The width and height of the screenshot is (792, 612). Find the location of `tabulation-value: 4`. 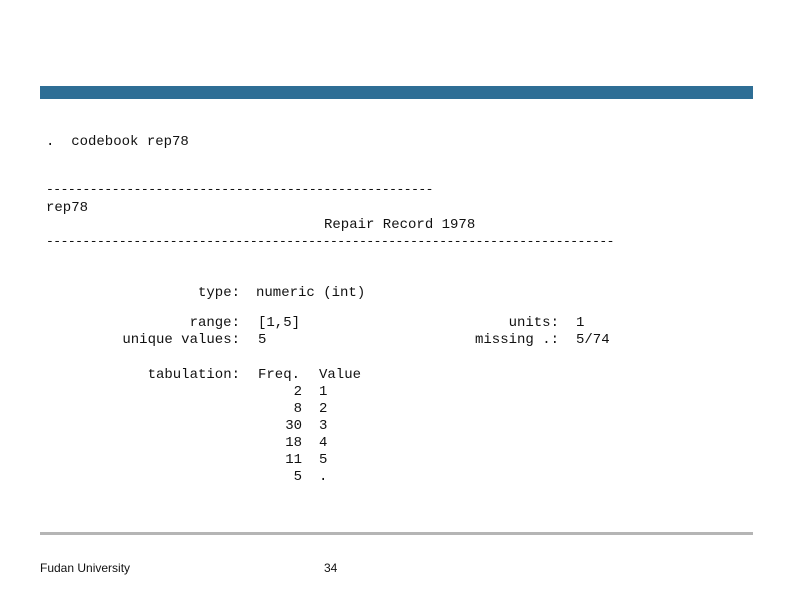

tabulation-value: 4 is located at coordinates (323, 443).